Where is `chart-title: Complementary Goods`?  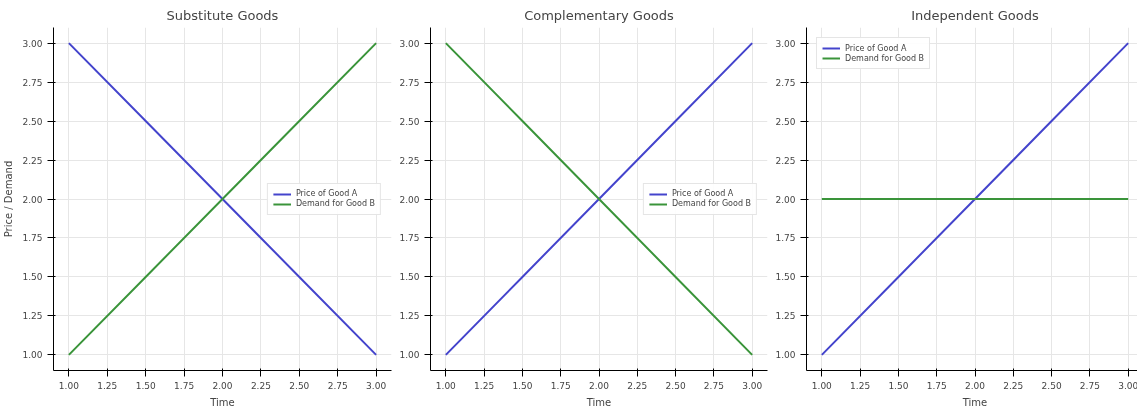 chart-title: Complementary Goods is located at coordinates (599, 15).